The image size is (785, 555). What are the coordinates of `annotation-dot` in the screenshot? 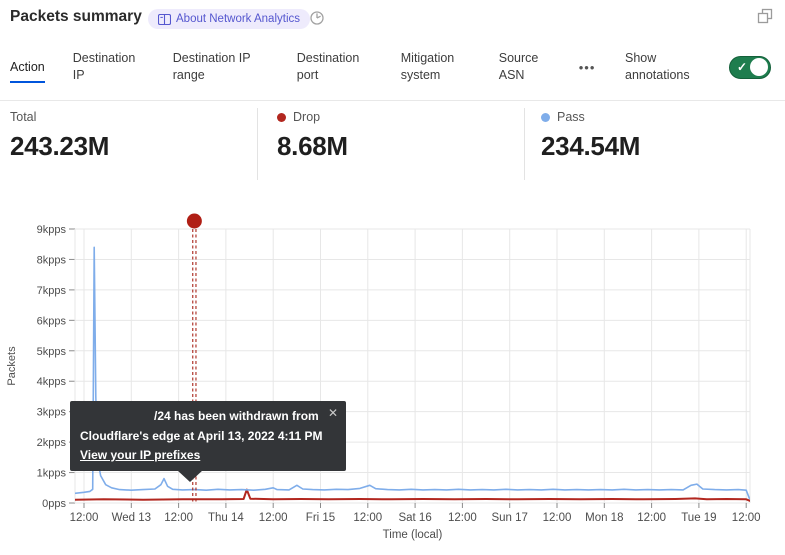 It's located at (194, 221).